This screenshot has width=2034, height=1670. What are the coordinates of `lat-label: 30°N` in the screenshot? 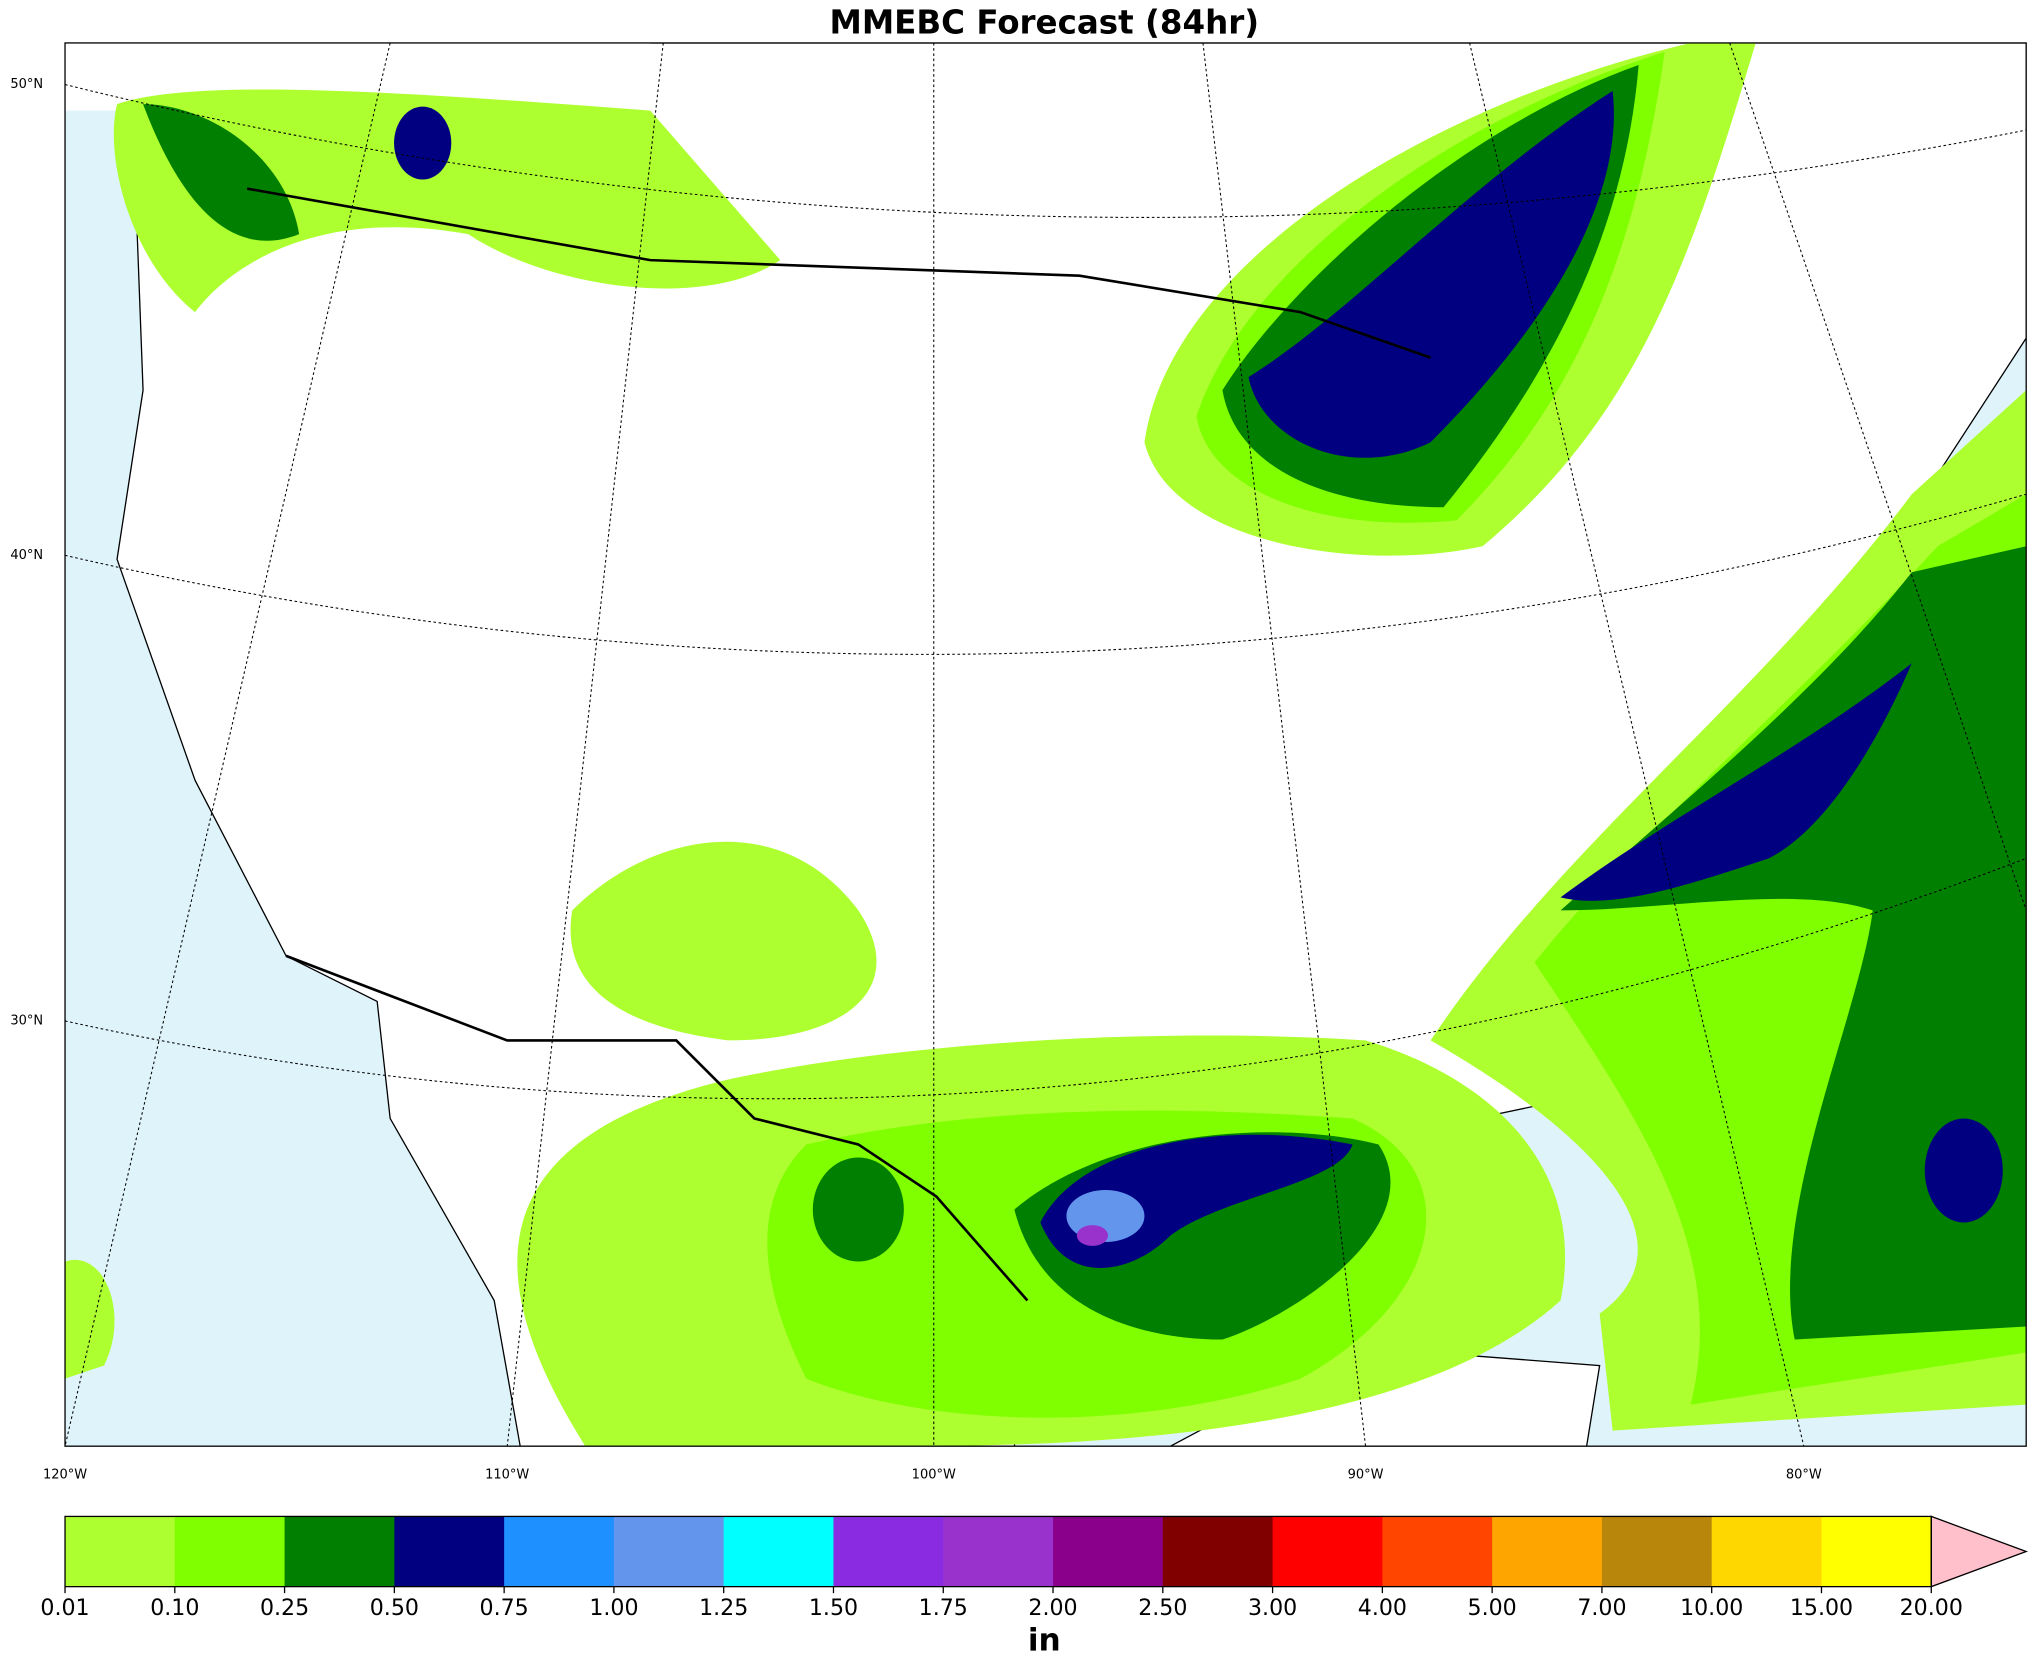 It's located at (26, 1020).